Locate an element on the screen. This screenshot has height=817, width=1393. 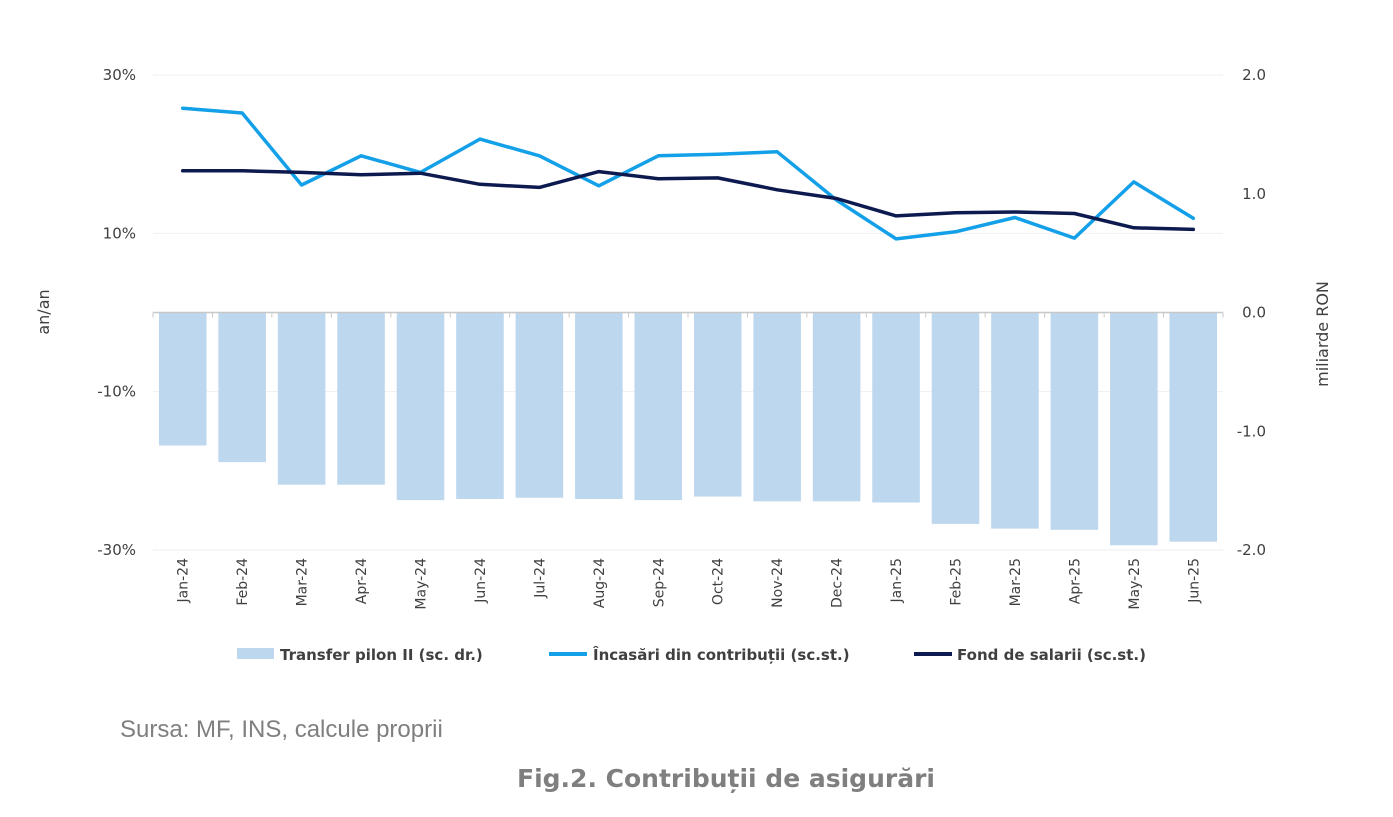
x-tick-label: Jun-25 is located at coordinates (1194, 581).